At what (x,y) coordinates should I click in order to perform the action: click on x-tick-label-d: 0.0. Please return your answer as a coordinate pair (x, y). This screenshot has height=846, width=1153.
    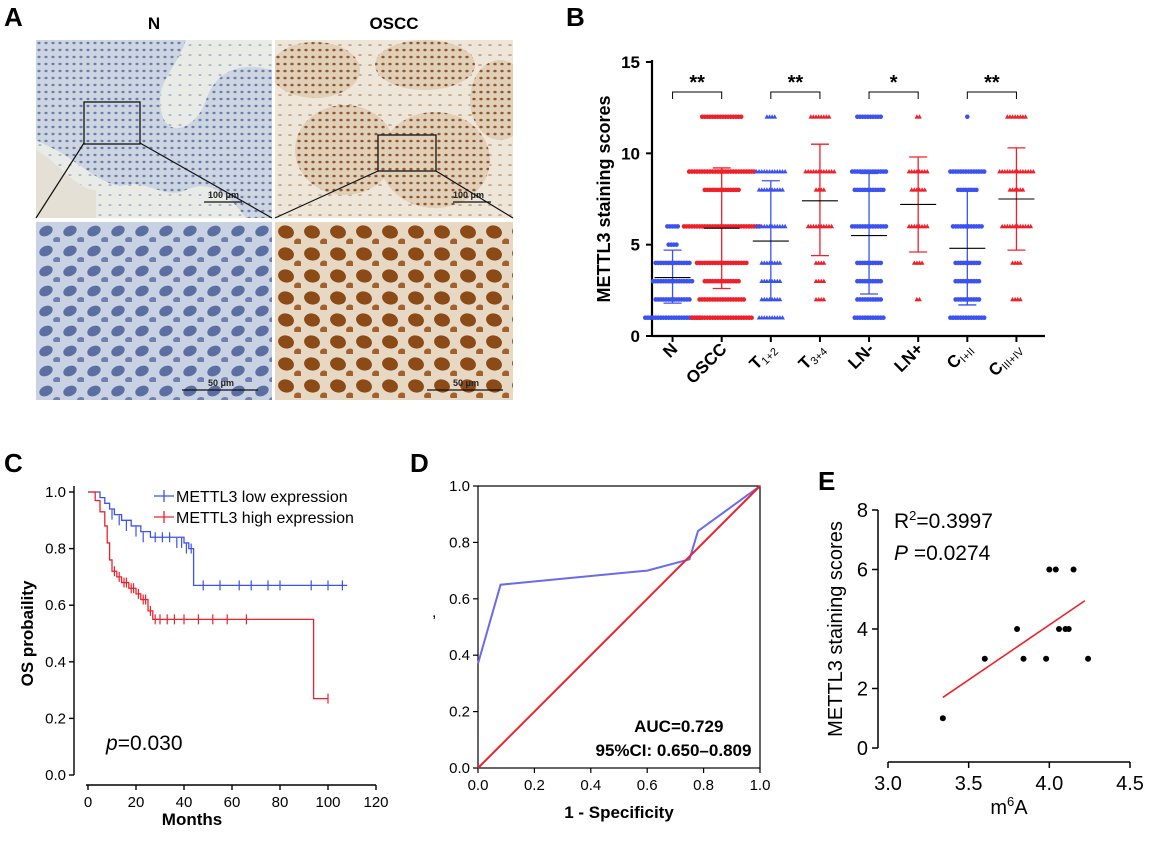
    Looking at the image, I should click on (478, 785).